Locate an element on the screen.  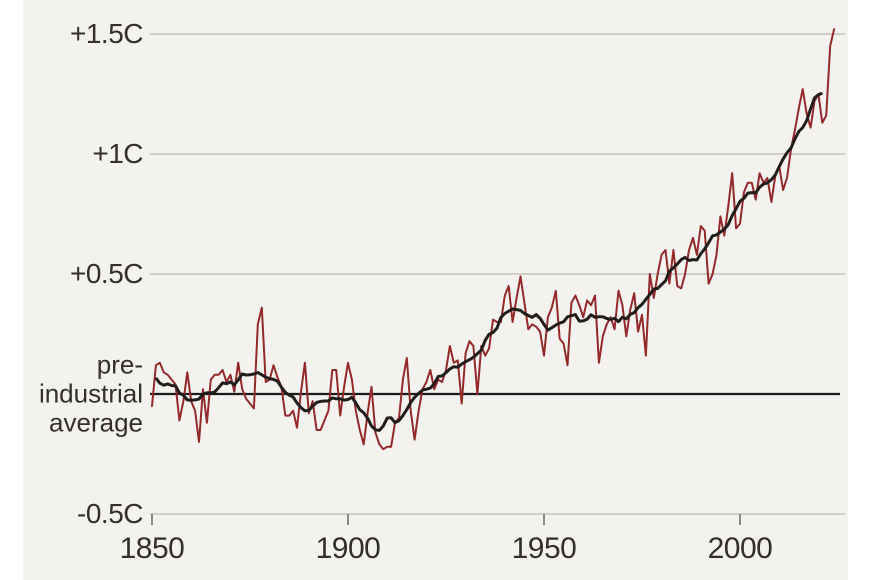
x-tick-label-2000: 2000 is located at coordinates (740, 548).